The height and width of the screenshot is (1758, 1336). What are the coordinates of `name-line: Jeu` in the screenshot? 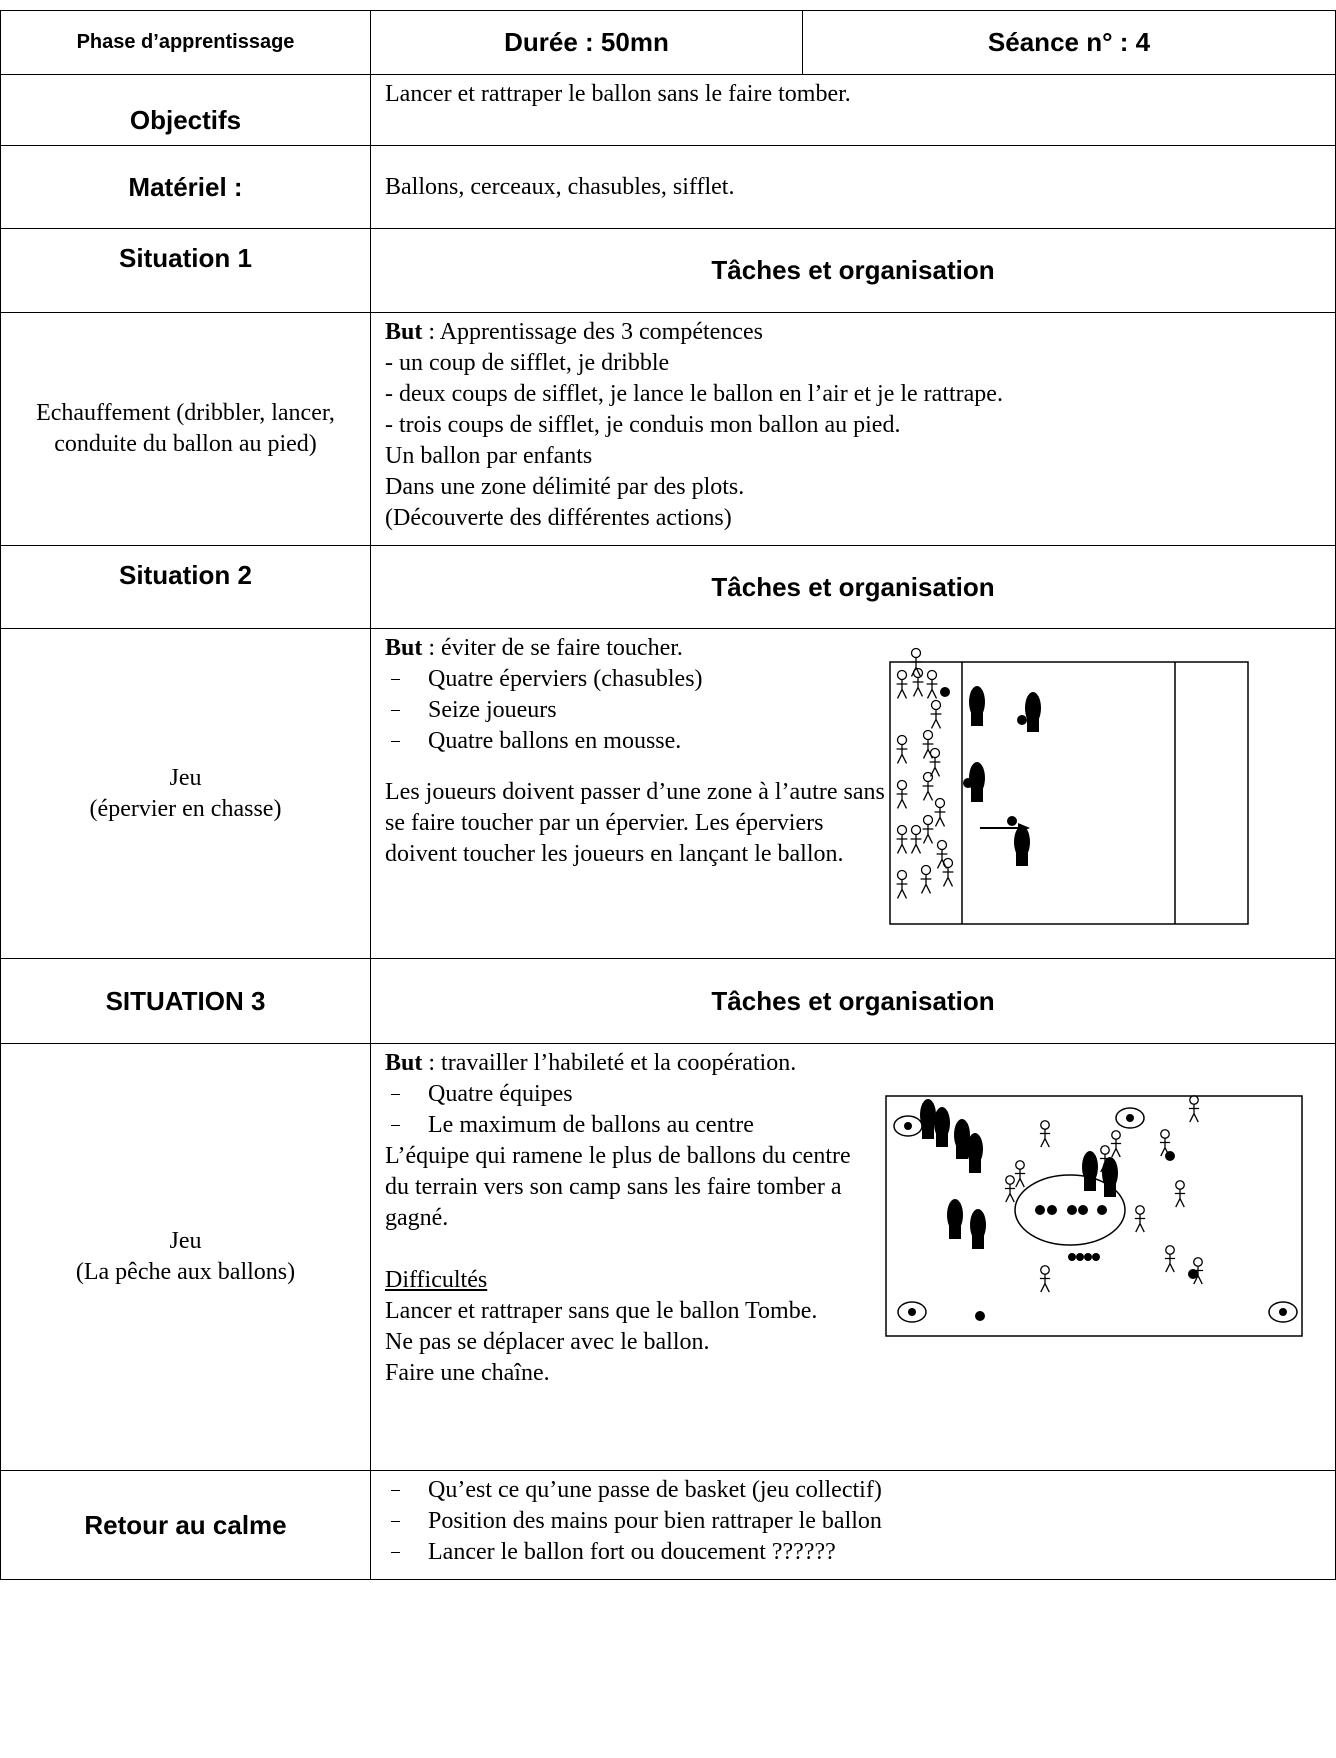 It's located at (185, 777).